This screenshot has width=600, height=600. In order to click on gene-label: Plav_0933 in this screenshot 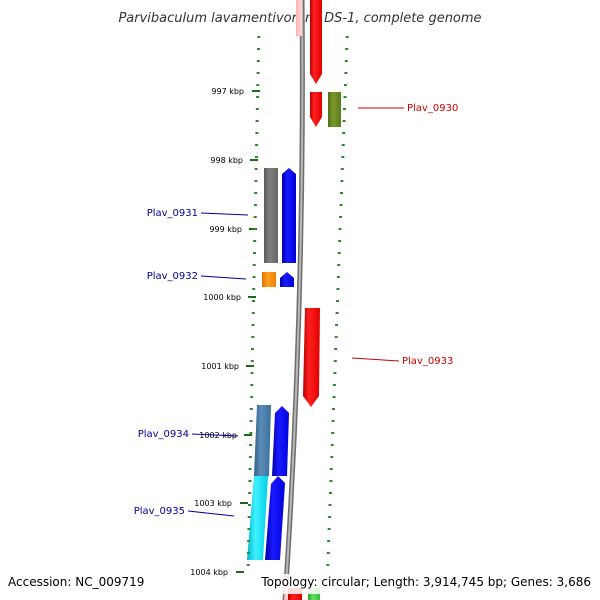, I will do `click(427, 361)`.